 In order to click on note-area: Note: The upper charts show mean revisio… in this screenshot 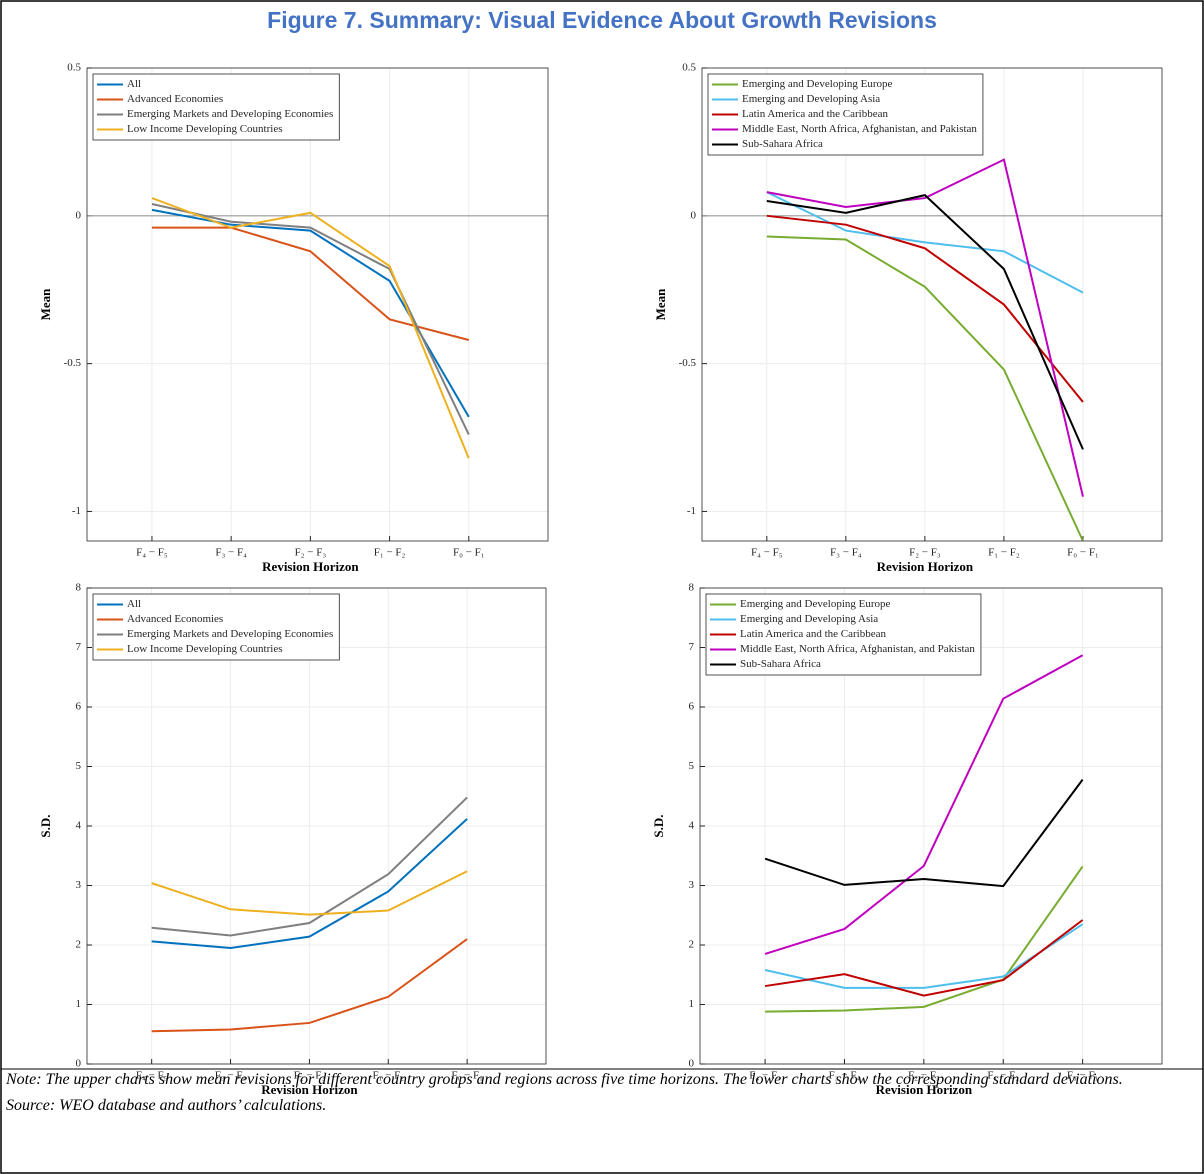, I will do `click(564, 1092)`.